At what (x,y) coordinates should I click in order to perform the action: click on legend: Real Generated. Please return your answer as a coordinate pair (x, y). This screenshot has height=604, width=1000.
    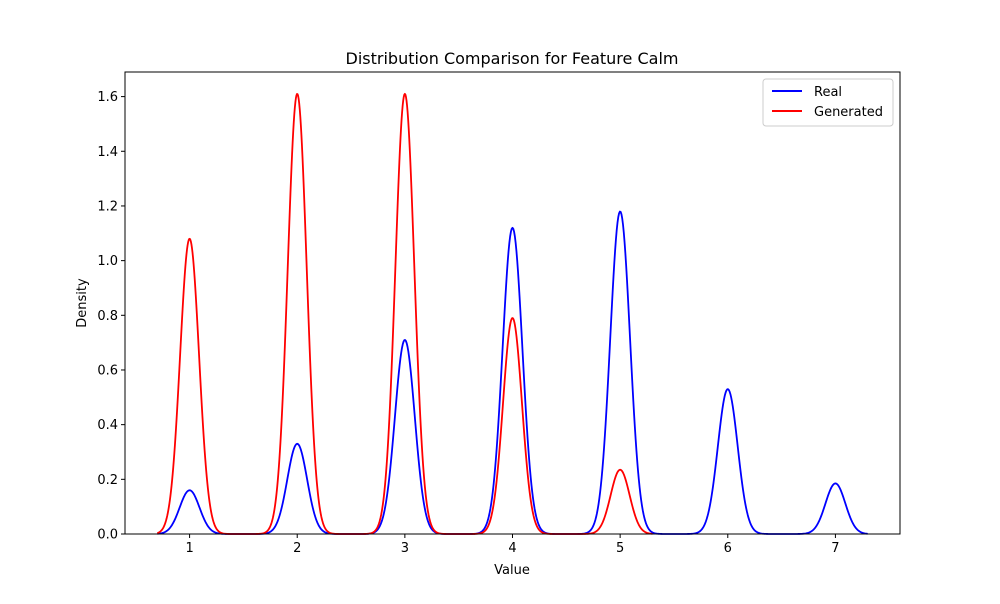
    Looking at the image, I should click on (828, 102).